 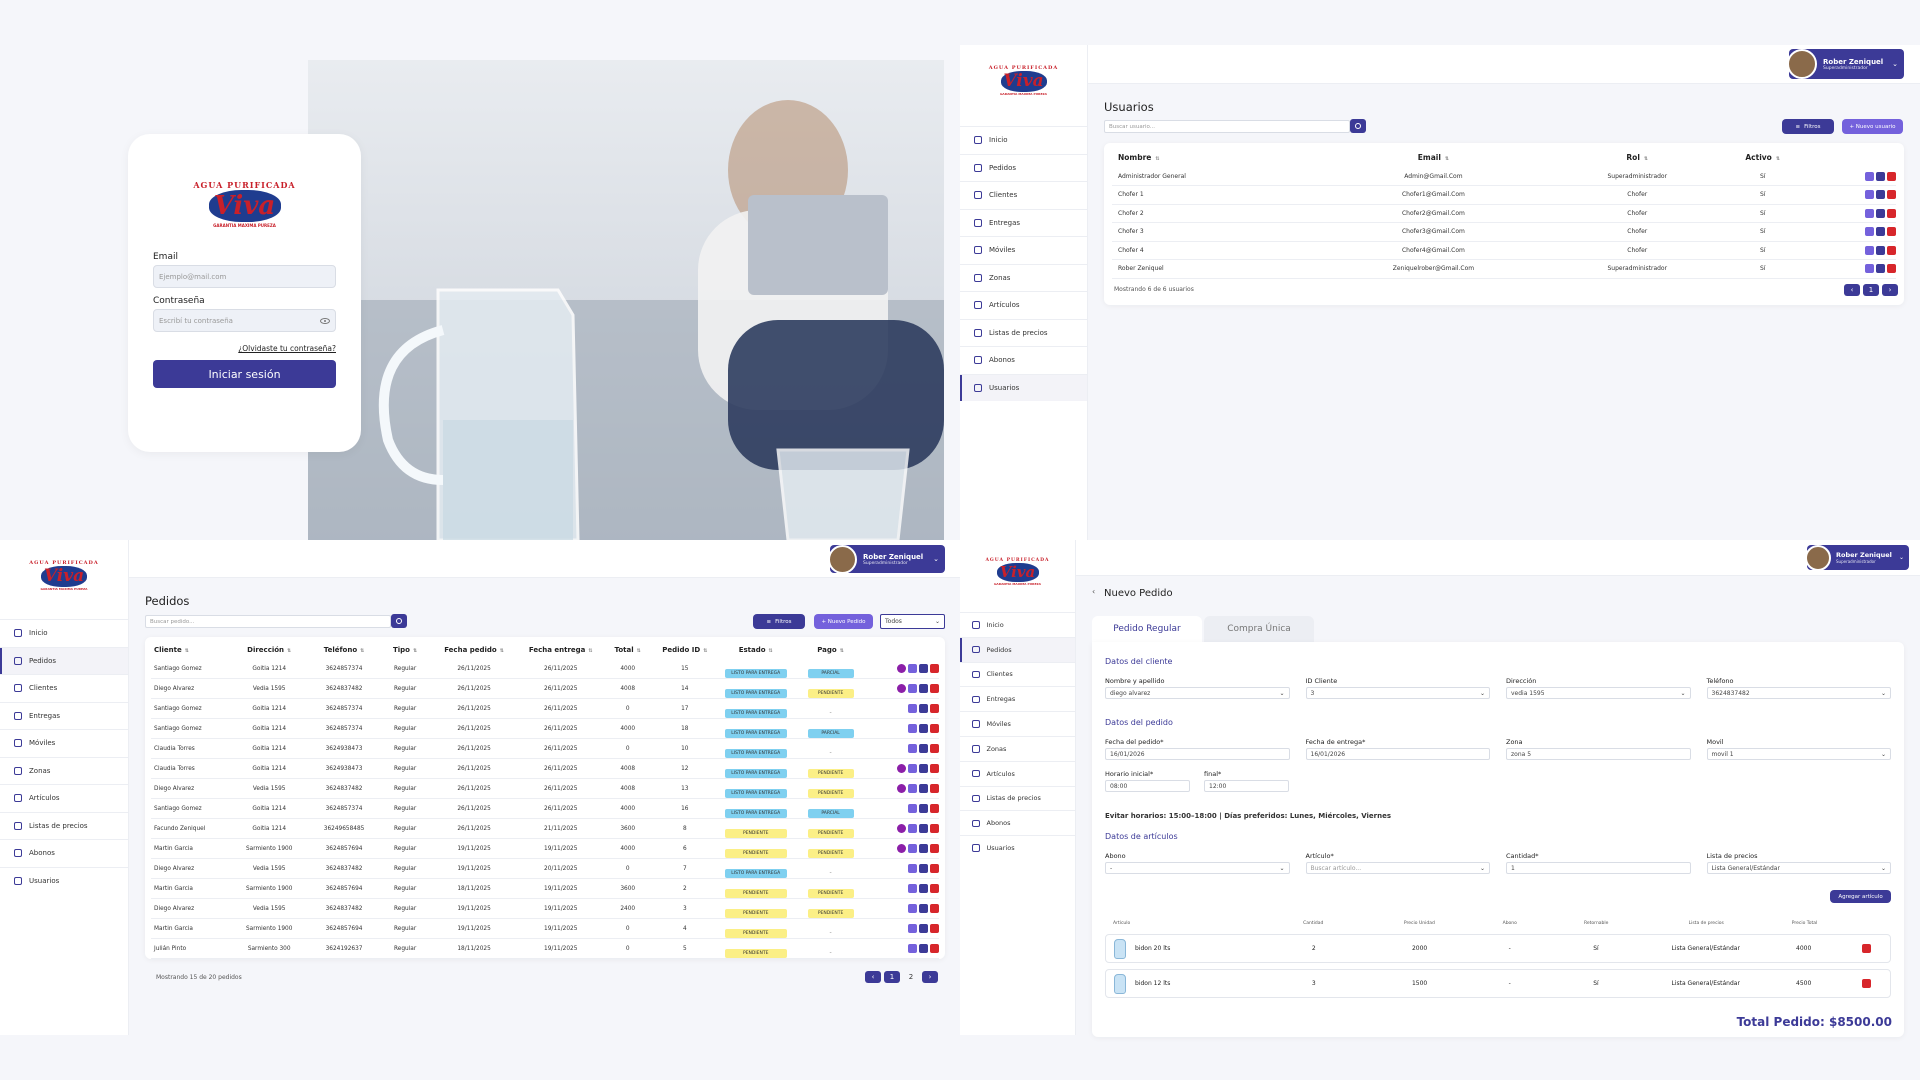 What do you see at coordinates (779, 621) in the screenshot?
I see `filters-button: ≡ Filtros` at bounding box center [779, 621].